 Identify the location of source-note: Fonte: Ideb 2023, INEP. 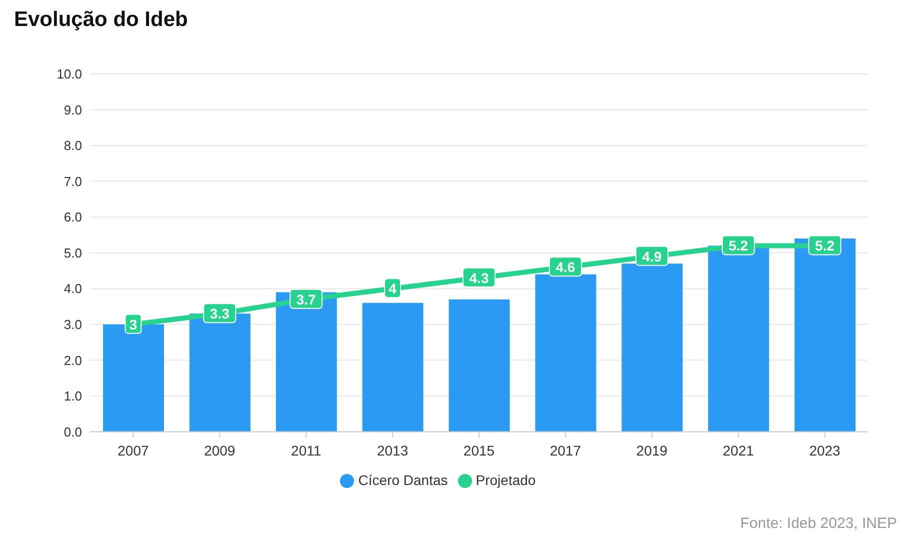
(818, 523).